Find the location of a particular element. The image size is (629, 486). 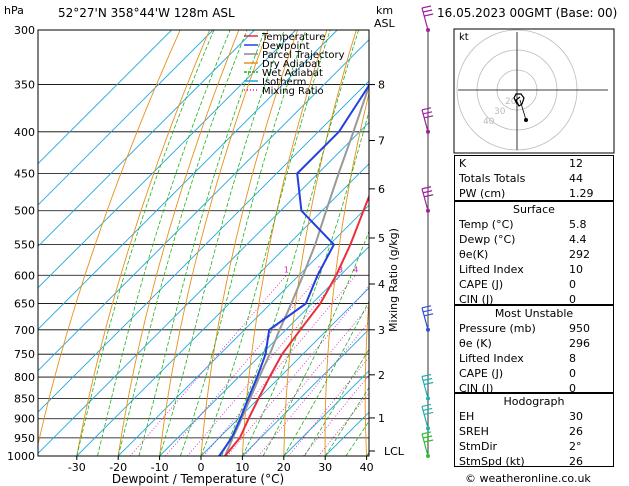

mixing-ratio-label: 3 is located at coordinates (340, 269).